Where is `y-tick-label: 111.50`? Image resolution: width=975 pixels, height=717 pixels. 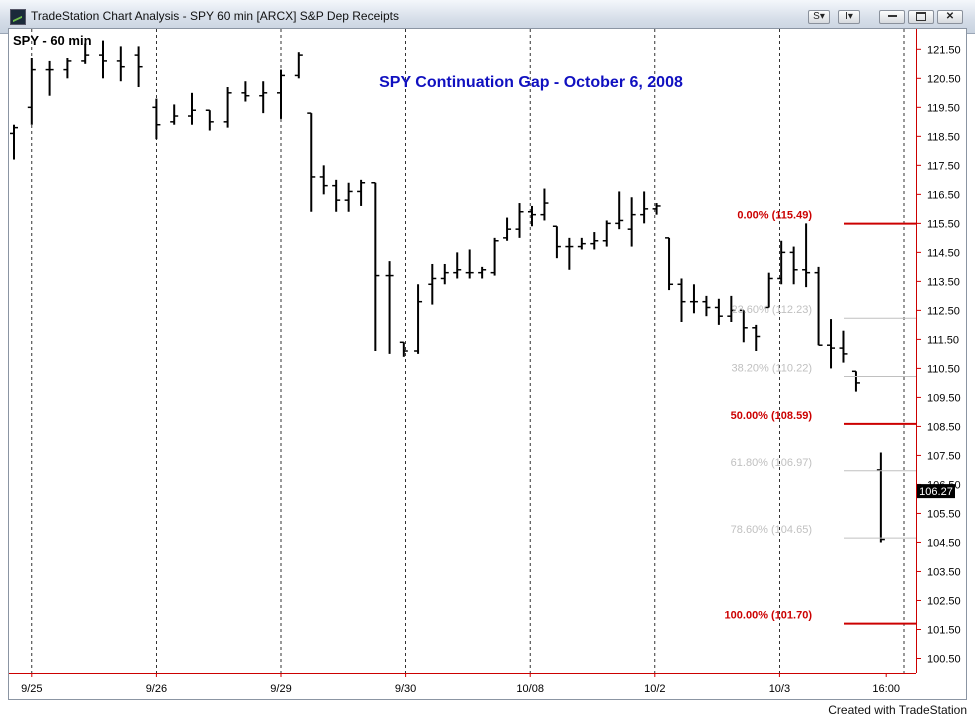
y-tick-label: 111.50 is located at coordinates (943, 340).